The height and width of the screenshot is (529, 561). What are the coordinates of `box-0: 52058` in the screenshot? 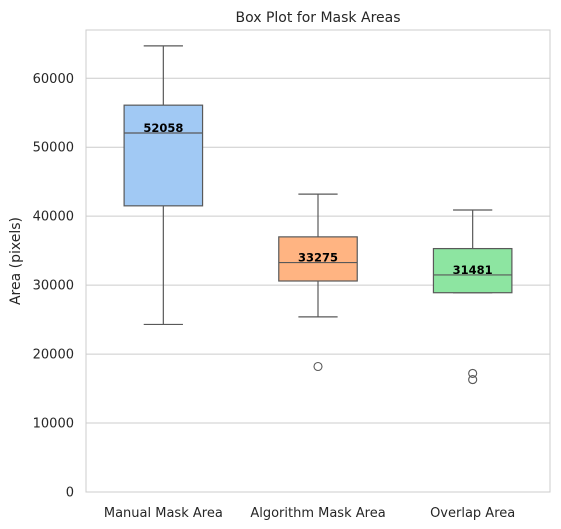 It's located at (163, 185).